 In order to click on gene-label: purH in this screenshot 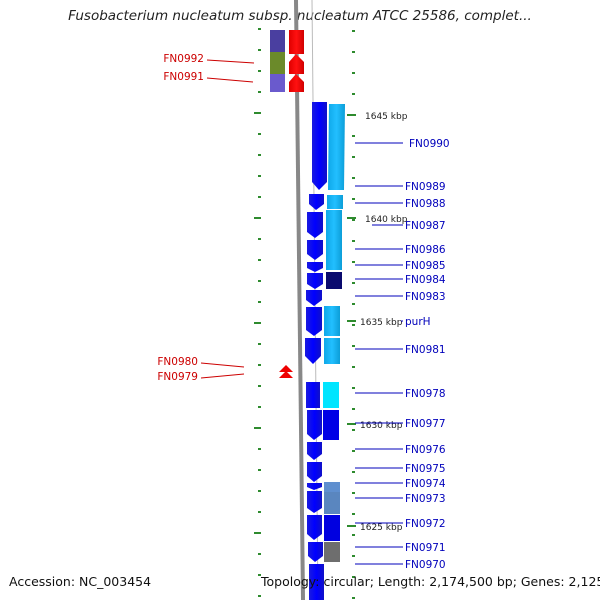, I will do `click(418, 322)`.